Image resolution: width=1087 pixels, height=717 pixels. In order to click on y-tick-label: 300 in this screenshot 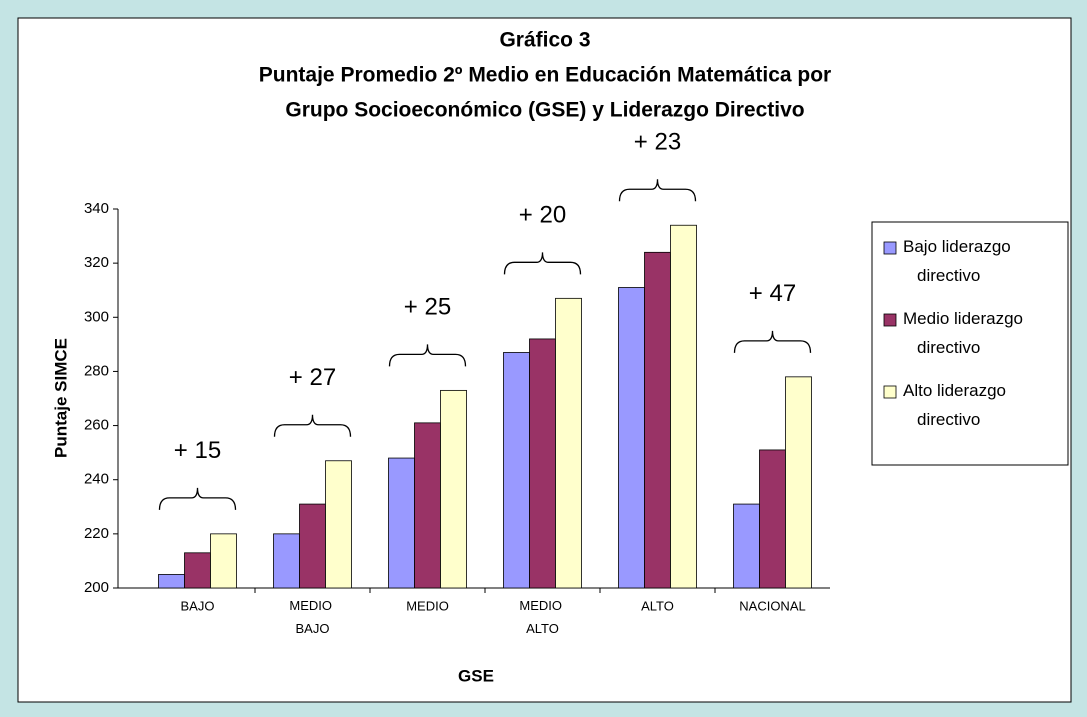, I will do `click(96, 316)`.